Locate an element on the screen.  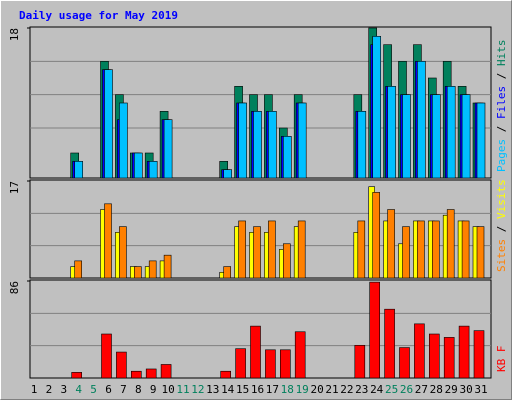
x-tick-label: 8 is located at coordinates (138, 389).